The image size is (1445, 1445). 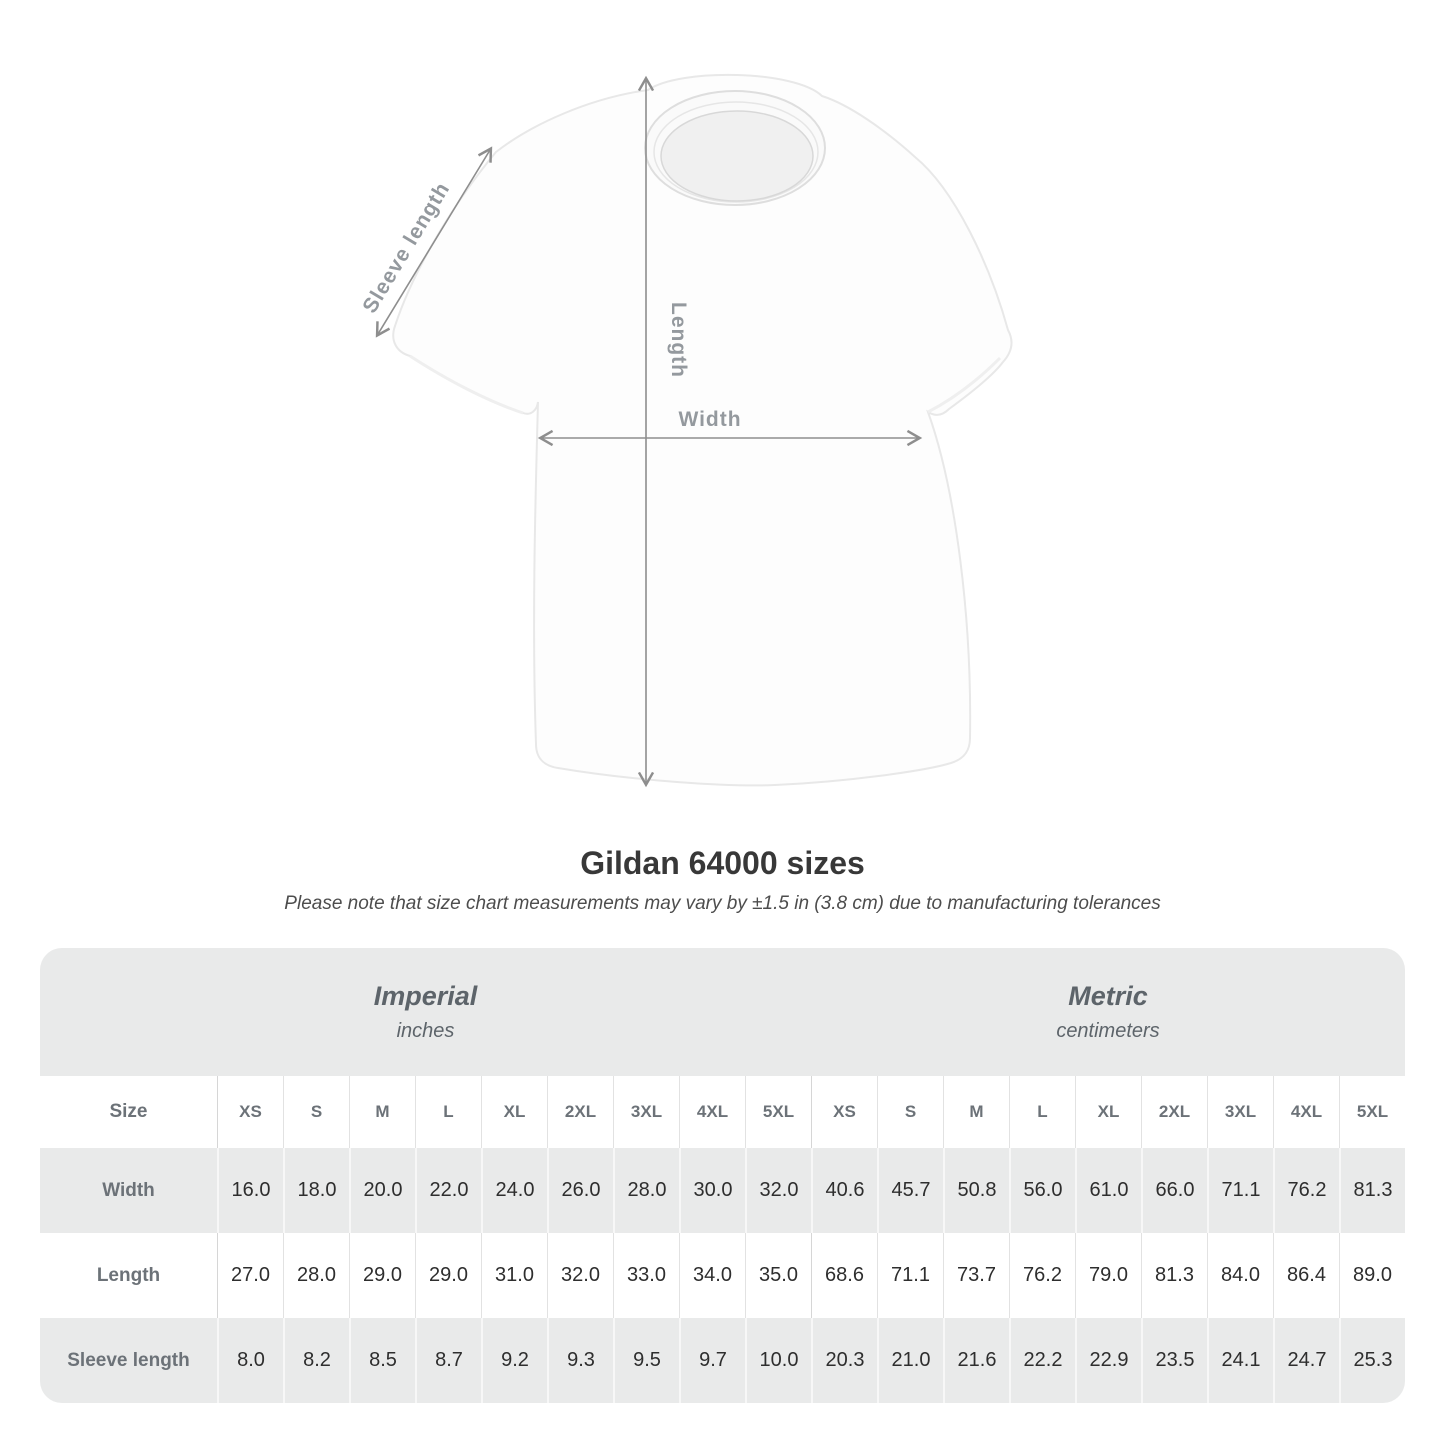 What do you see at coordinates (778, 1275) in the screenshot?
I see `measurement-cell-imperial: 35.0` at bounding box center [778, 1275].